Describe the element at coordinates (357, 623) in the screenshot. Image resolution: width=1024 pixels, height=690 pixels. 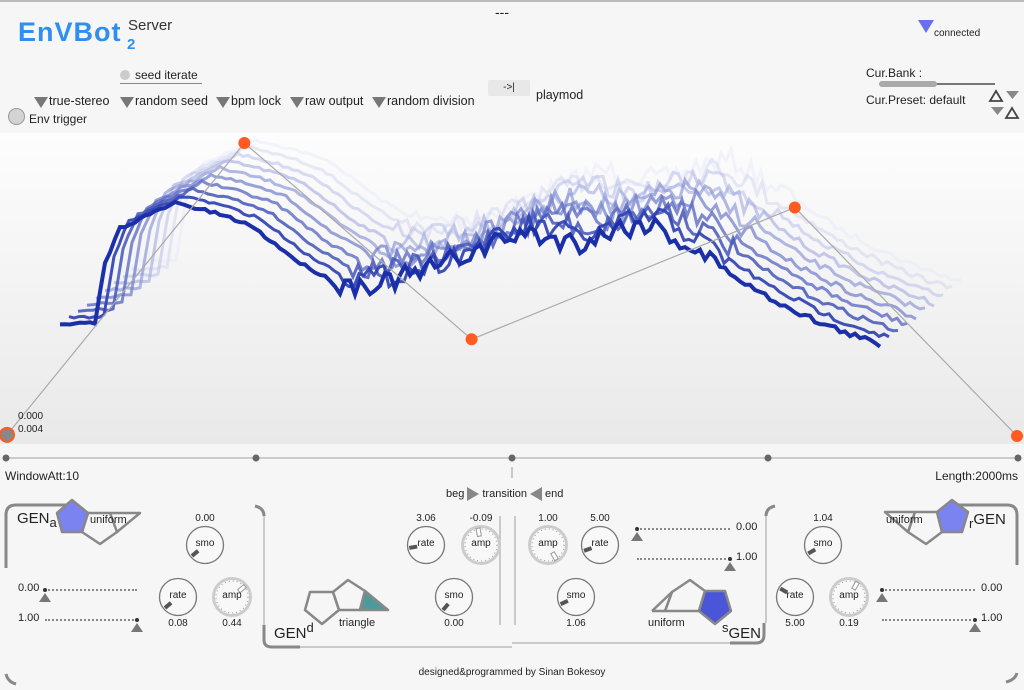
I see `gen-d-distribution: triangle` at that location.